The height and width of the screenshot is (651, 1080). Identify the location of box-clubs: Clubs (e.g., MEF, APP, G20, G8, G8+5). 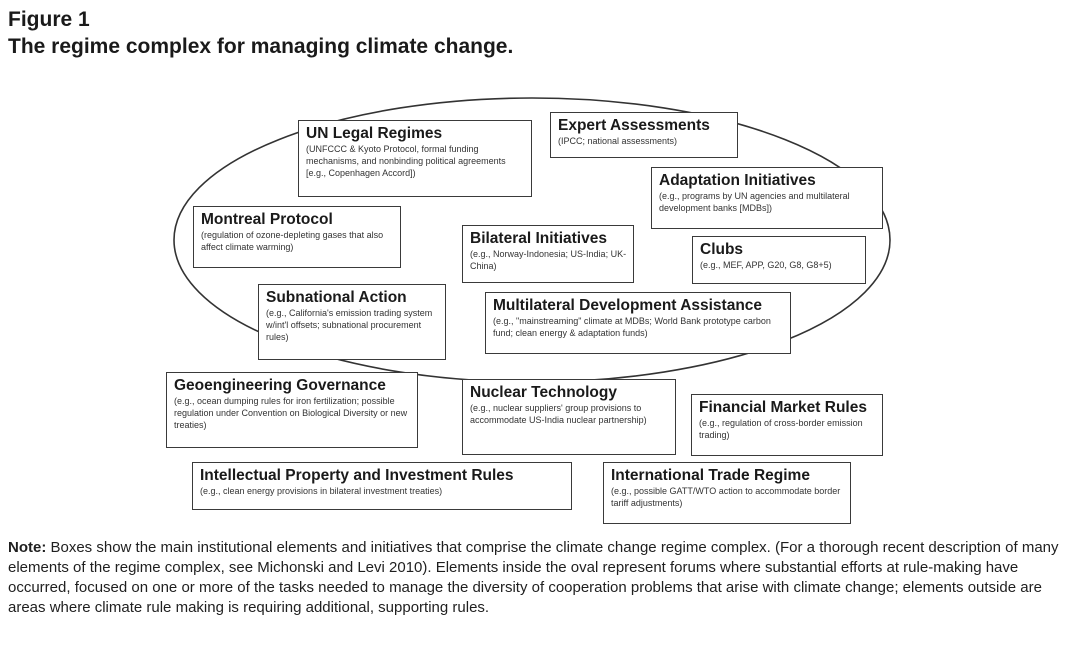
(779, 260).